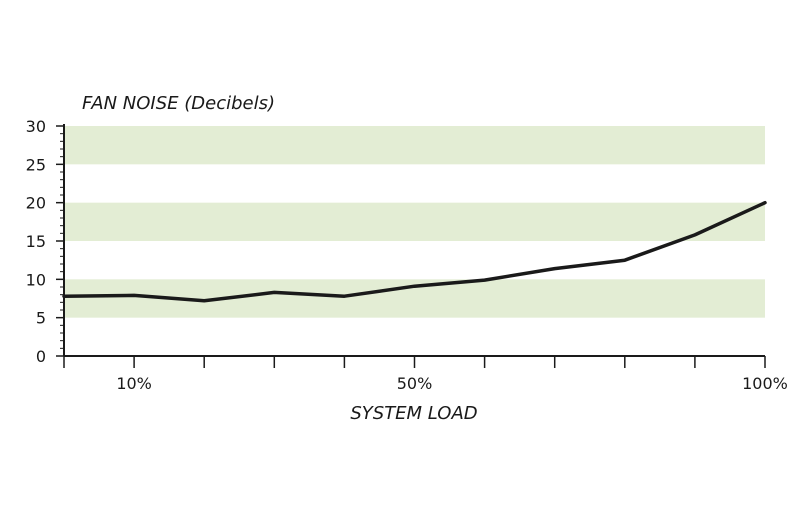 The width and height of the screenshot is (800, 520). What do you see at coordinates (36, 203) in the screenshot?
I see `y-tick-label: 20` at bounding box center [36, 203].